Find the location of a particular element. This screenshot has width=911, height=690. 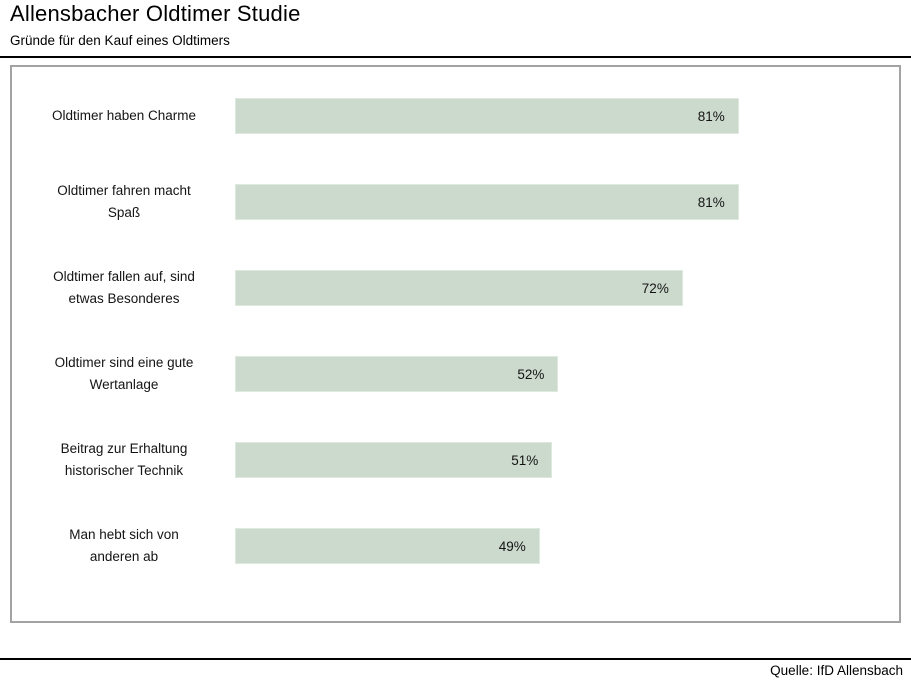

chart-row: Oldtimer fahren macht Spaß 81% is located at coordinates (455, 202).